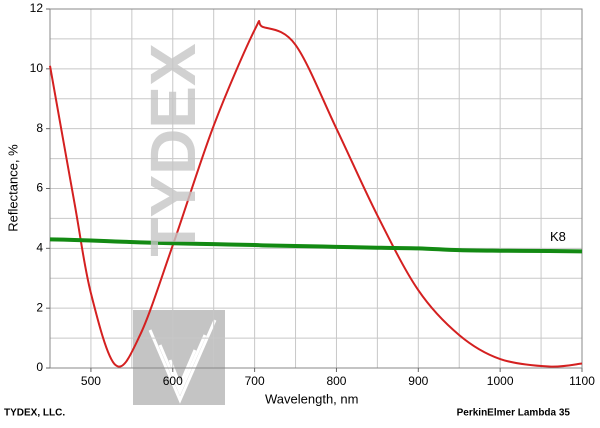 The image size is (600, 428). What do you see at coordinates (514, 413) in the screenshot?
I see `footer-right: PerkinElmer Lambda 35` at bounding box center [514, 413].